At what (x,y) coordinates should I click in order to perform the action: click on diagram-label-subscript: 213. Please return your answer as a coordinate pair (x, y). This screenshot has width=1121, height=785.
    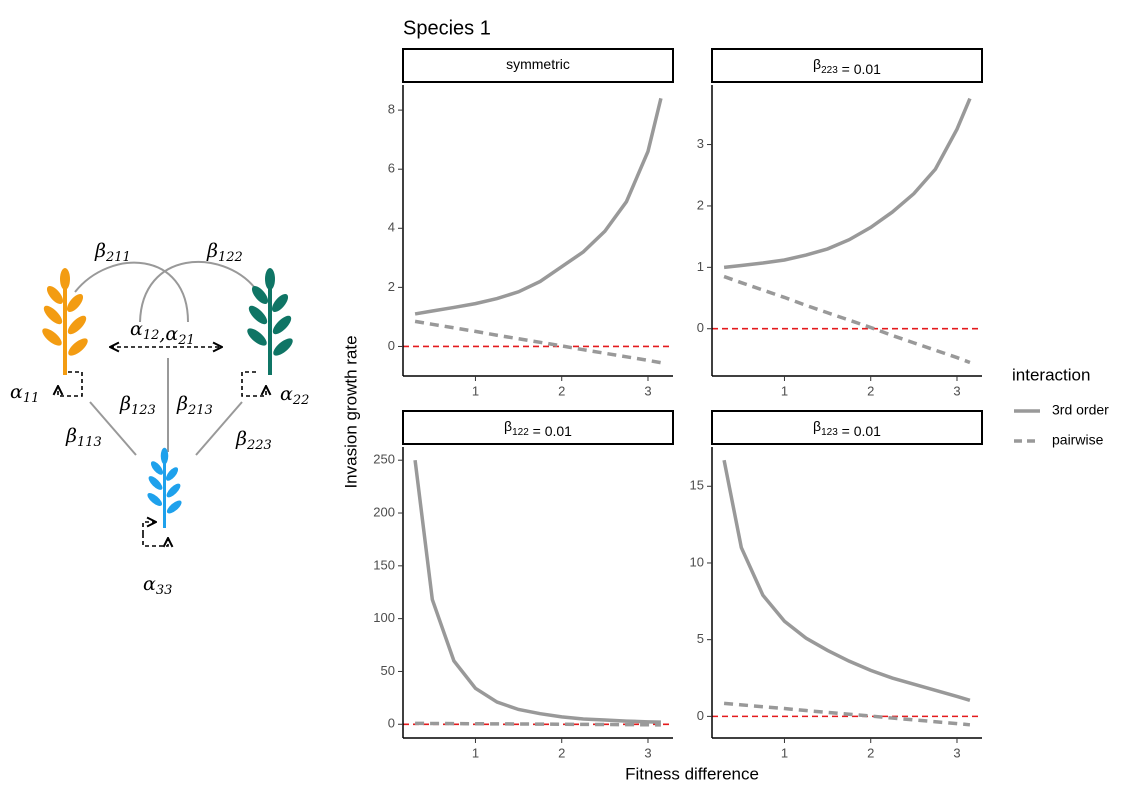
    Looking at the image, I should click on (200, 410).